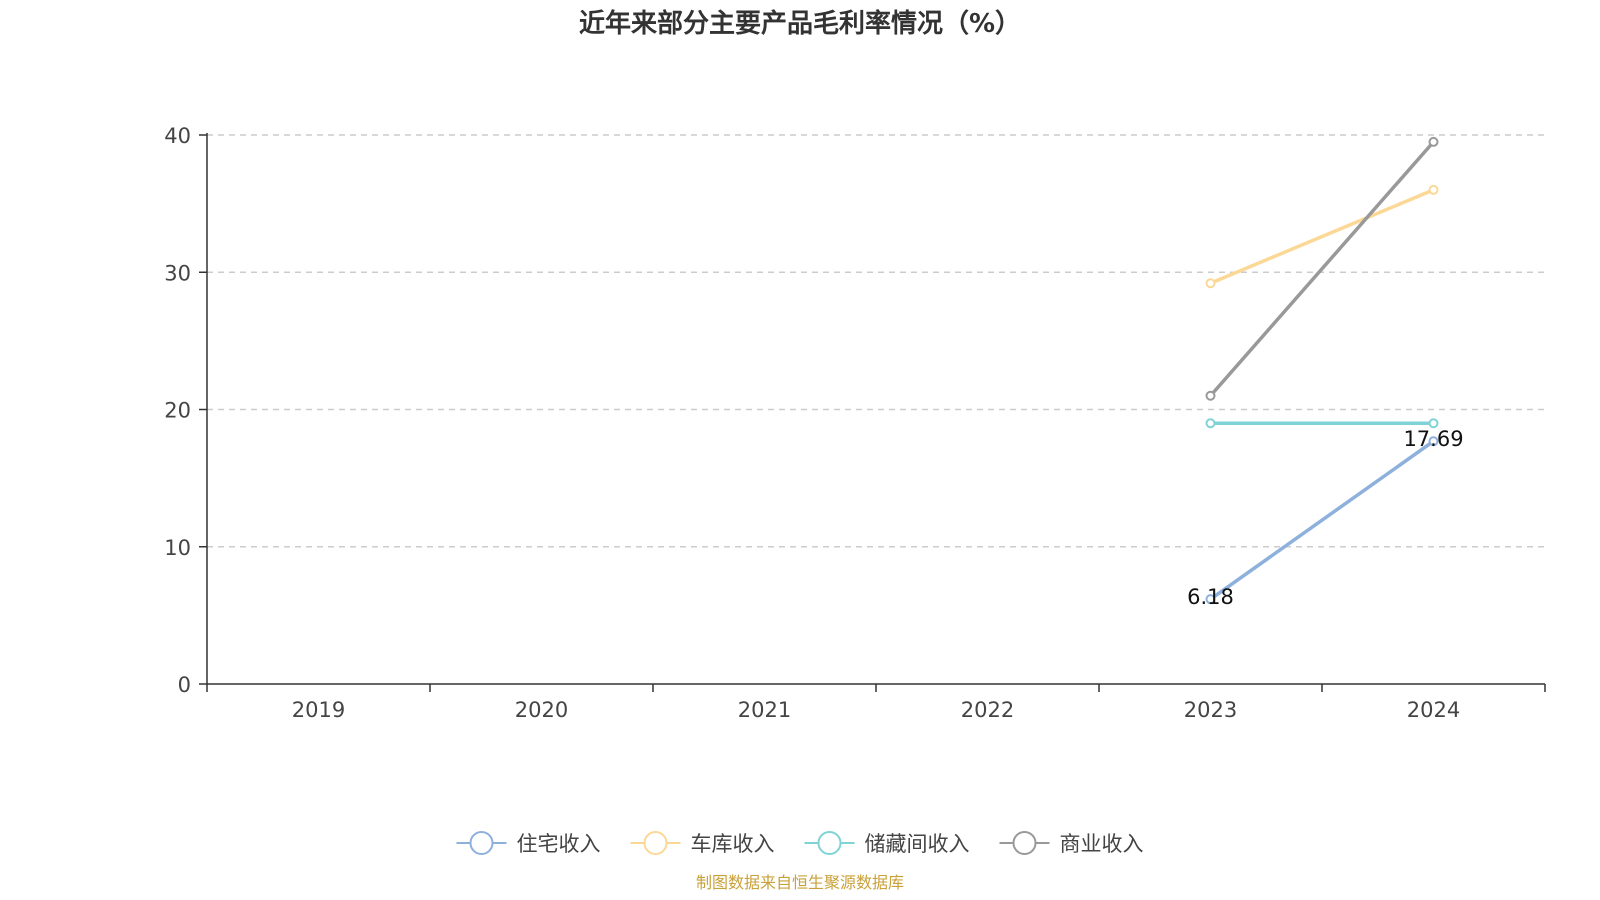 This screenshot has width=1600, height=900. What do you see at coordinates (559, 844) in the screenshot?
I see `legend-label: 住宅收入` at bounding box center [559, 844].